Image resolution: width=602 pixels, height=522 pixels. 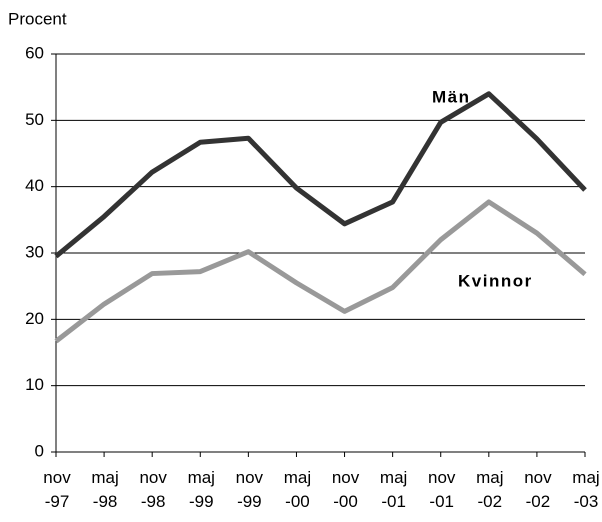 What do you see at coordinates (249, 489) in the screenshot?
I see `x-tick-label: nov -99` at bounding box center [249, 489].